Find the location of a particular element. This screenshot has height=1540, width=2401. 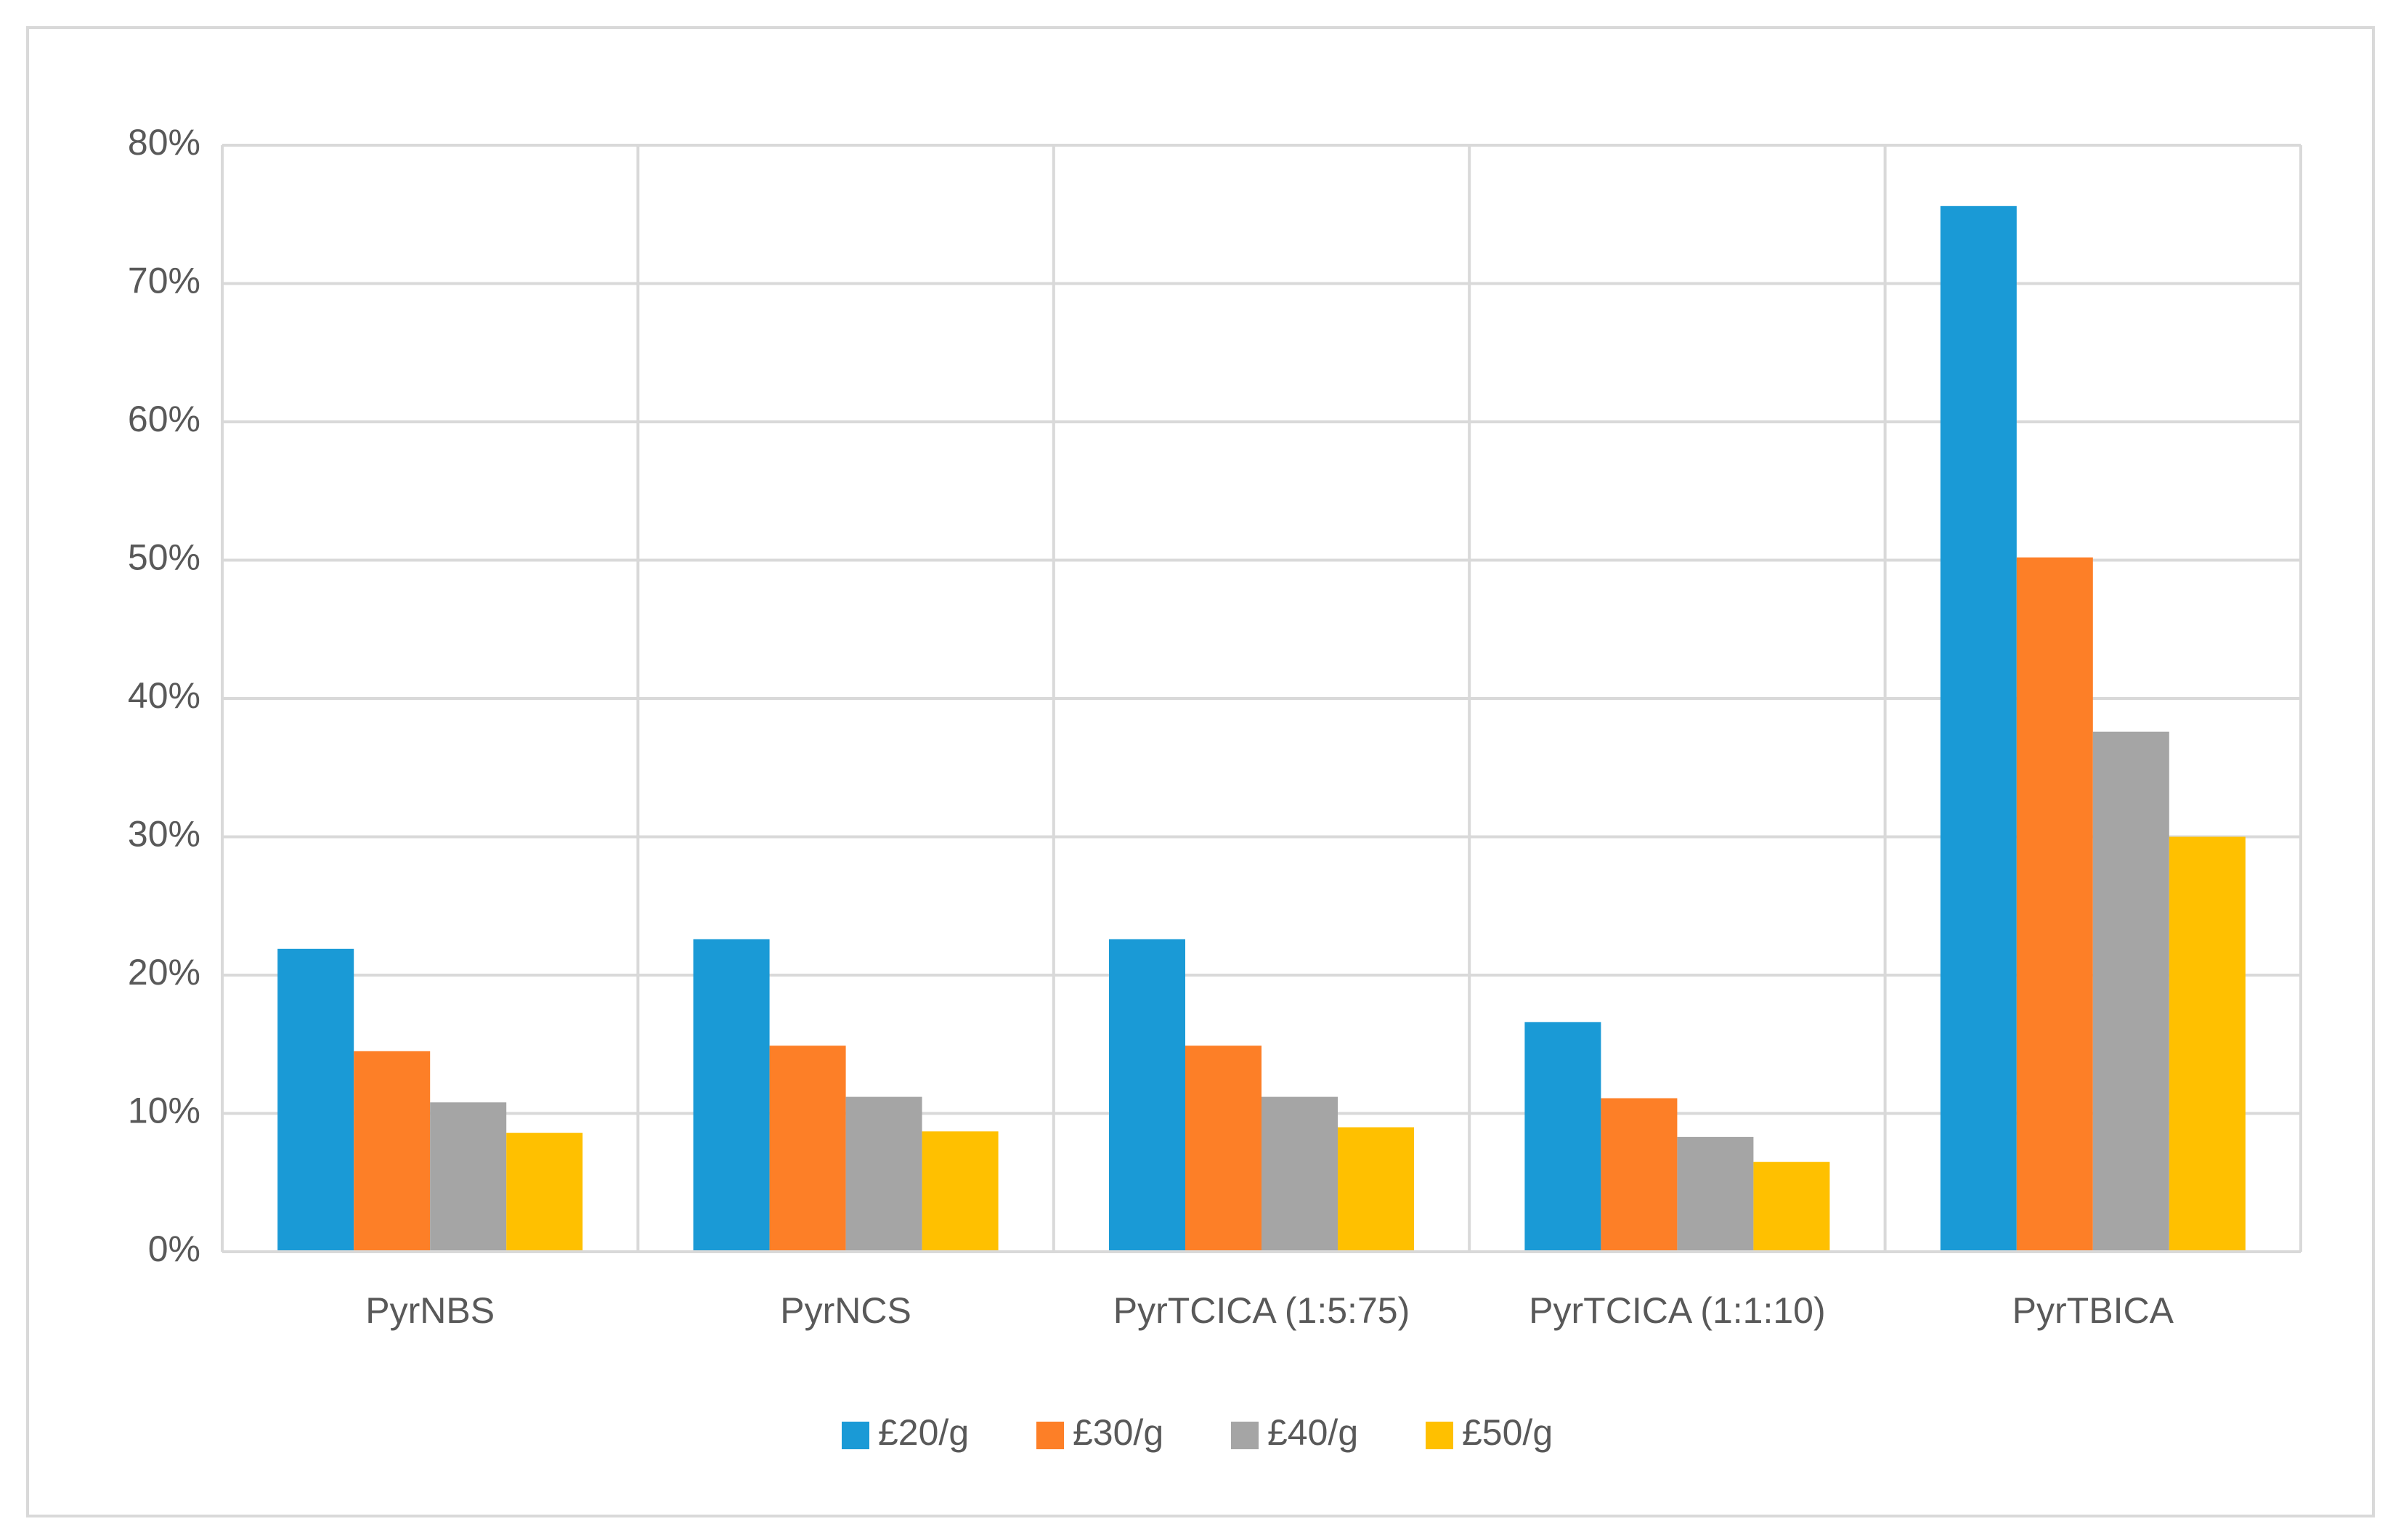

x-tick-label: PyrNCS is located at coordinates (846, 1310).